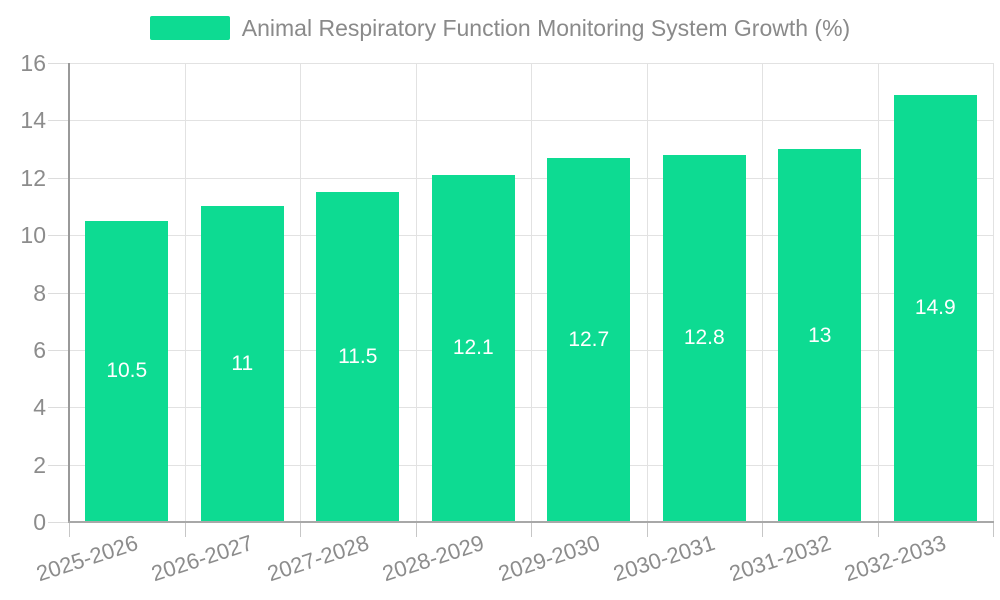 The image size is (1000, 600). I want to click on legend-swatch-icon, so click(189, 28).